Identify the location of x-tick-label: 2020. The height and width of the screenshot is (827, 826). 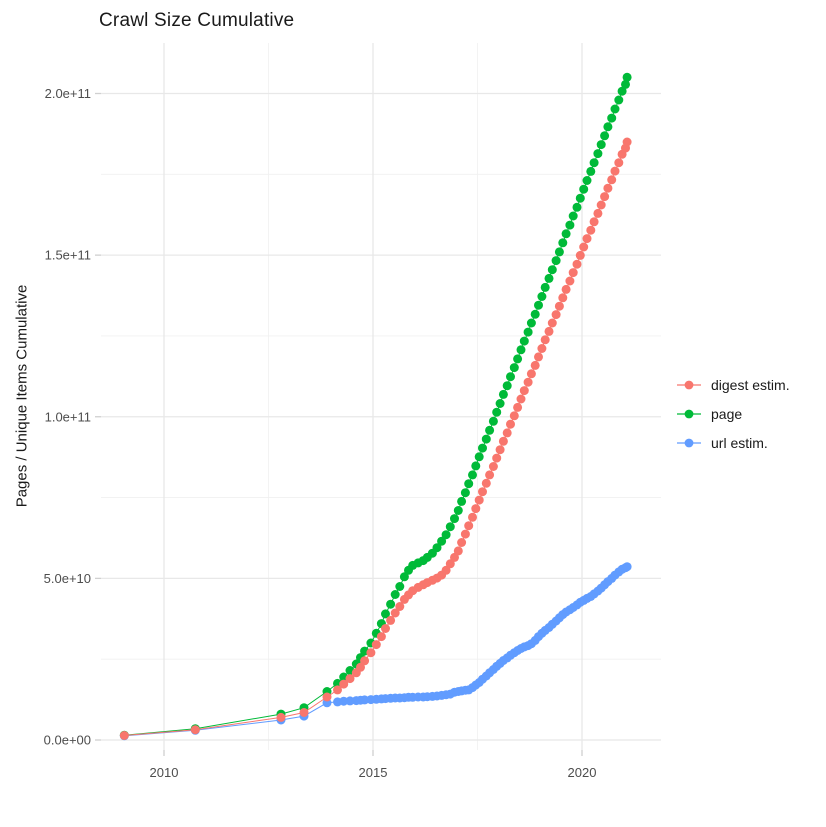
(582, 772).